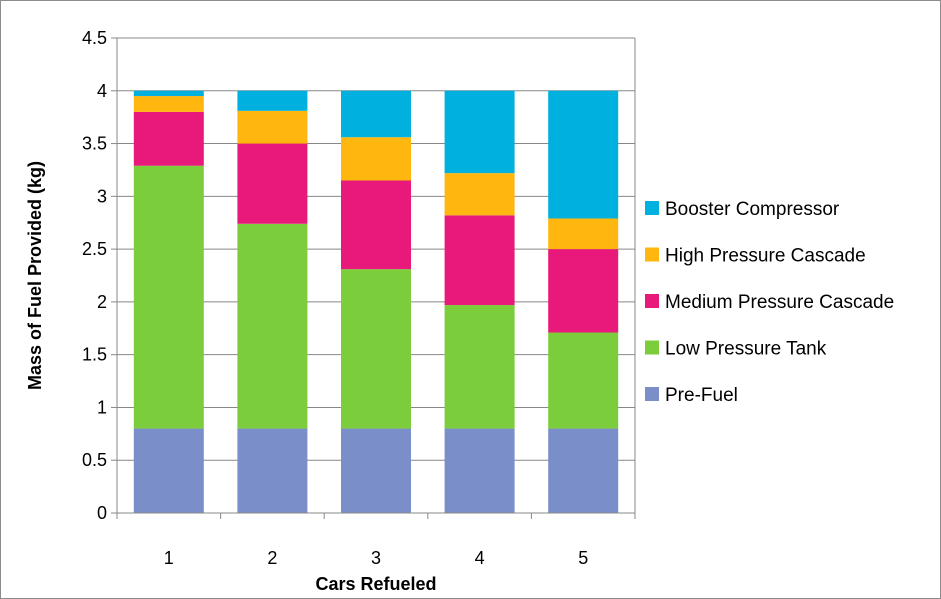 This screenshot has width=941, height=599. I want to click on y-tick-label: 1.5, so click(94, 355).